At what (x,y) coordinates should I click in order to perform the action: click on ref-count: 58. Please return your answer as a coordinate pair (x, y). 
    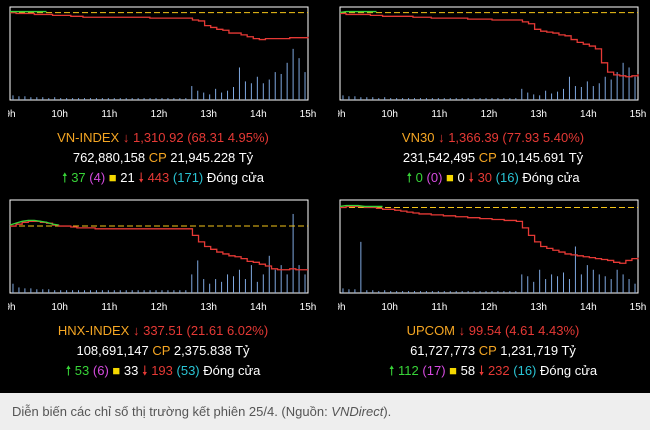
    Looking at the image, I should click on (468, 370).